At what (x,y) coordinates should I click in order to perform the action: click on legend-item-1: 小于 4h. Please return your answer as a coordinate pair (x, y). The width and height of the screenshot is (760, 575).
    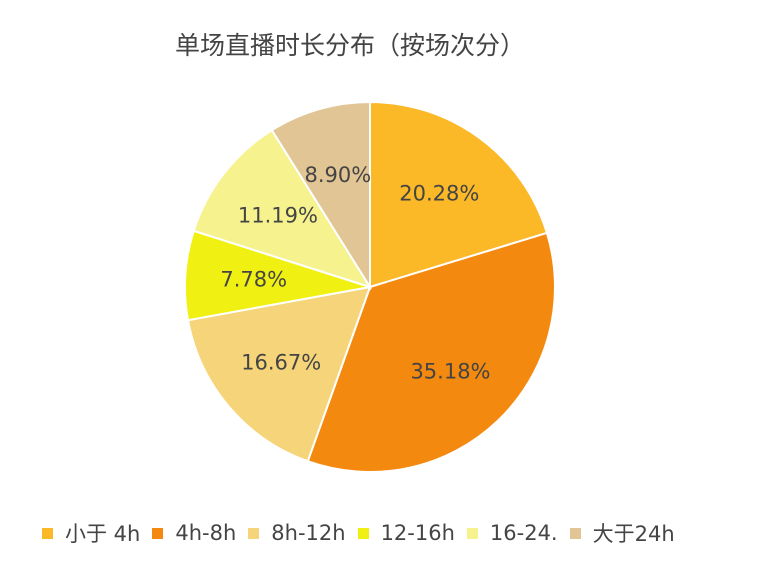
    Looking at the image, I should click on (91, 533).